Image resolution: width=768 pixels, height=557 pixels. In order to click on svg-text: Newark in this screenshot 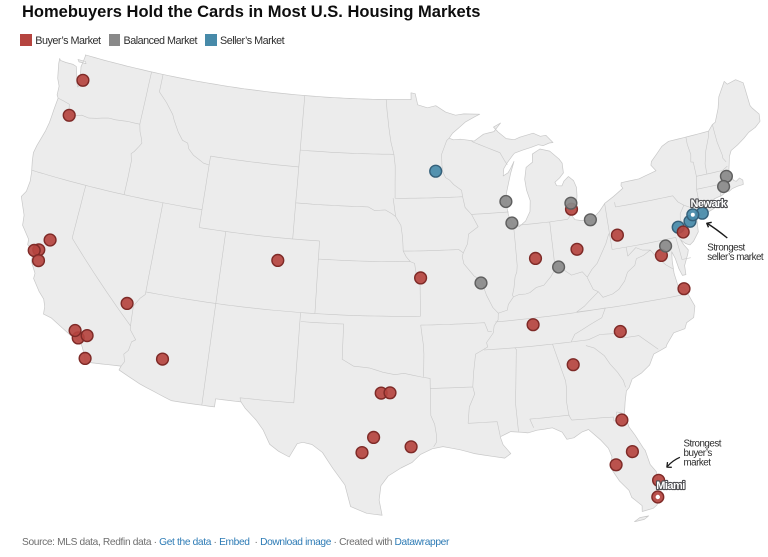, I will do `click(709, 204)`.